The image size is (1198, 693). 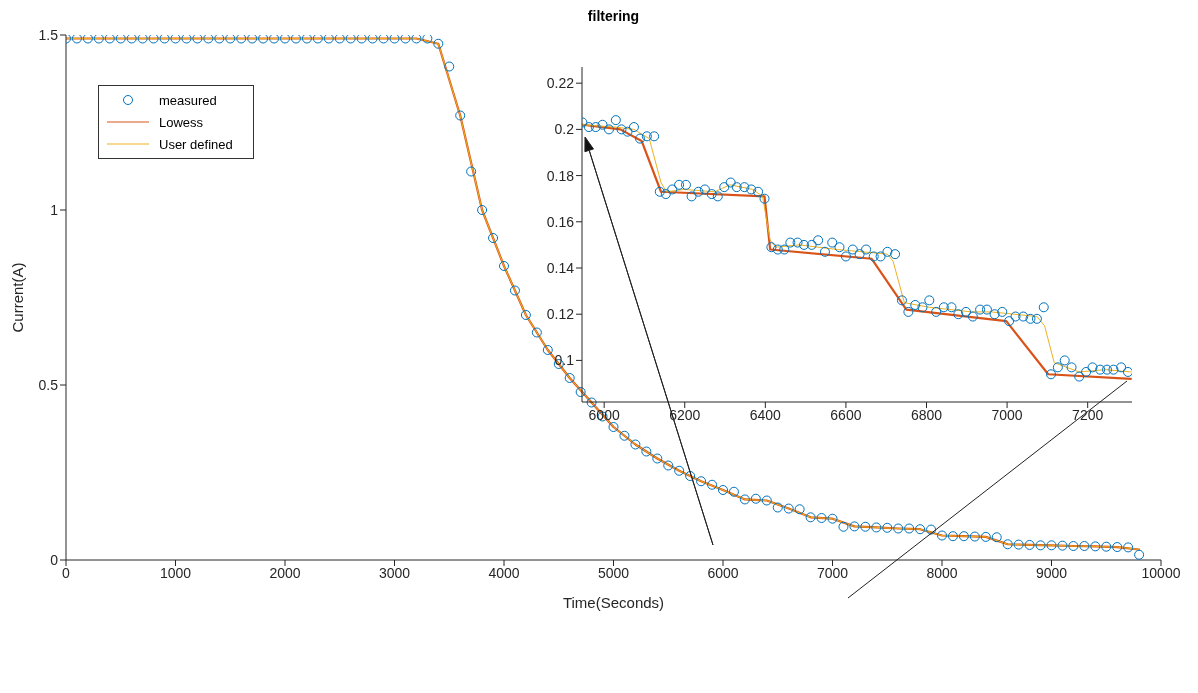 What do you see at coordinates (613, 572) in the screenshot?
I see `x-tick-label: 5000` at bounding box center [613, 572].